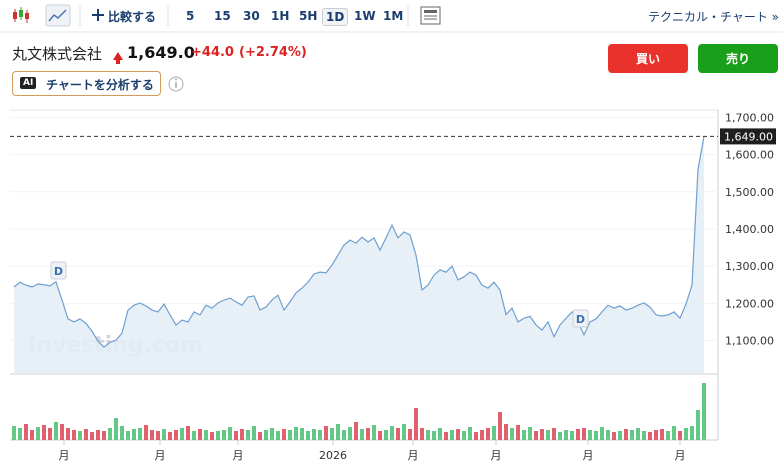  I want to click on interval-button: 5H, so click(308, 16).